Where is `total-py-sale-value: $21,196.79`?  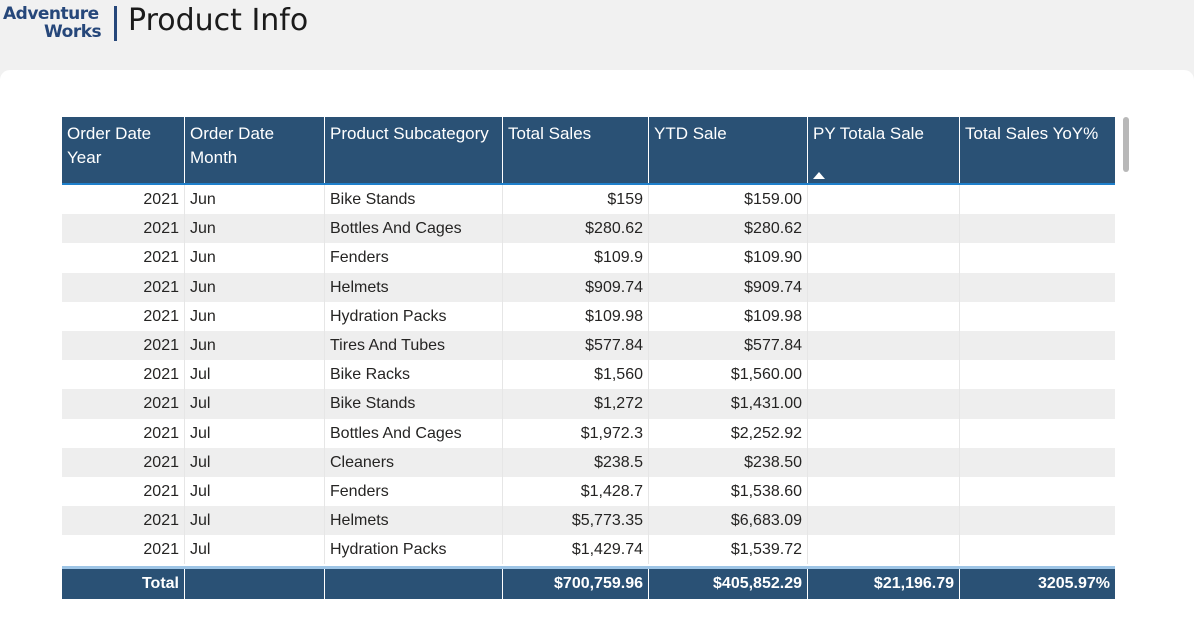
total-py-sale-value: $21,196.79 is located at coordinates (884, 584).